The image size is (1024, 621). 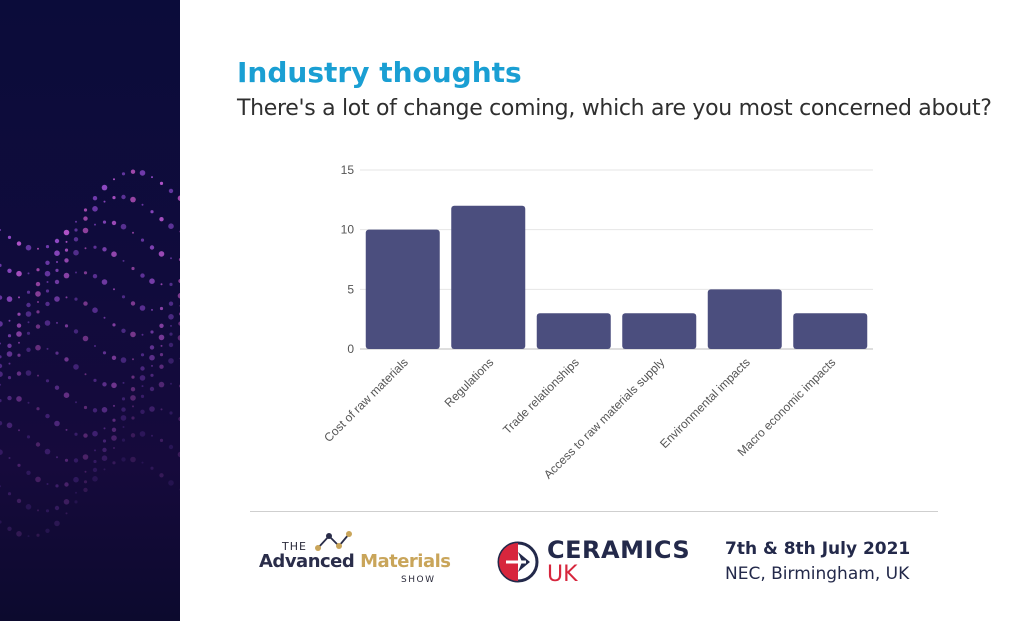 What do you see at coordinates (619, 550) in the screenshot?
I see `ceramics-text: CERAMICS` at bounding box center [619, 550].